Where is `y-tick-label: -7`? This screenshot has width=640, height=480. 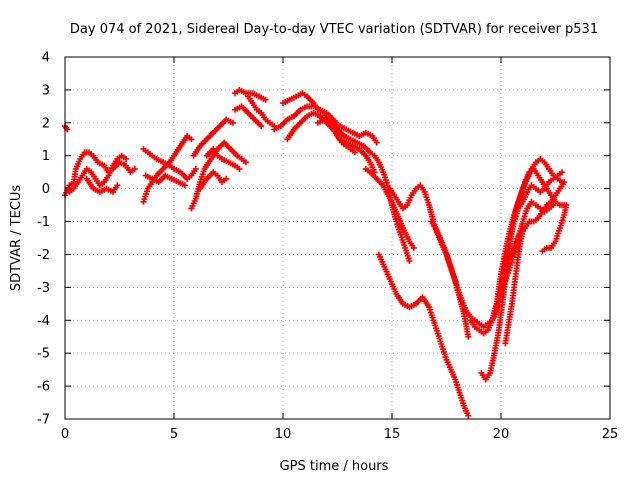
y-tick-label: -7 is located at coordinates (43, 420).